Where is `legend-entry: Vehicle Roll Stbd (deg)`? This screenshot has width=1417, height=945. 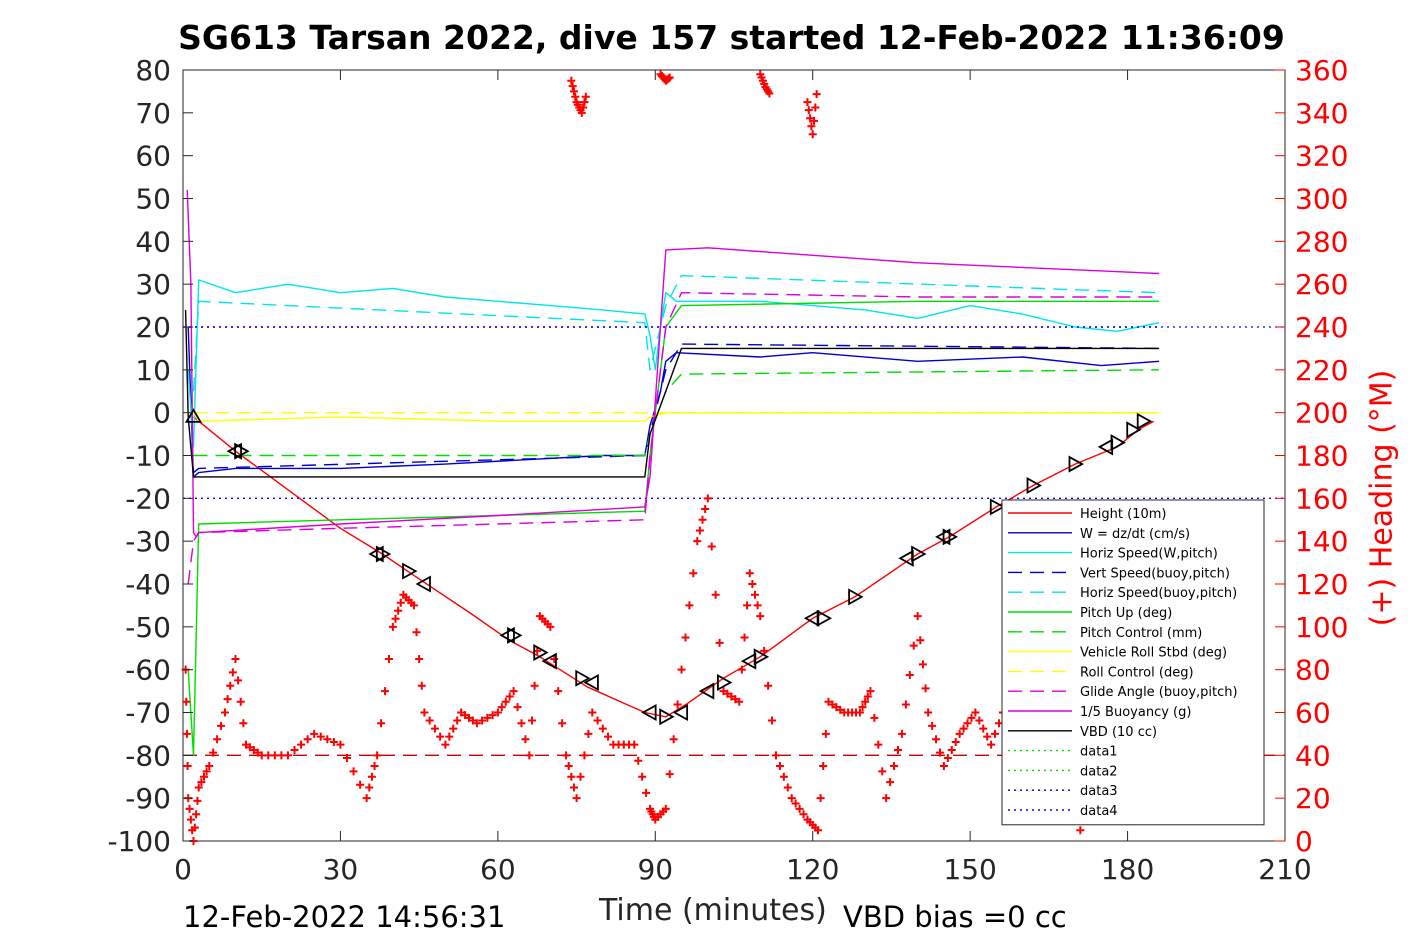
legend-entry: Vehicle Roll Stbd (deg) is located at coordinates (1153, 653).